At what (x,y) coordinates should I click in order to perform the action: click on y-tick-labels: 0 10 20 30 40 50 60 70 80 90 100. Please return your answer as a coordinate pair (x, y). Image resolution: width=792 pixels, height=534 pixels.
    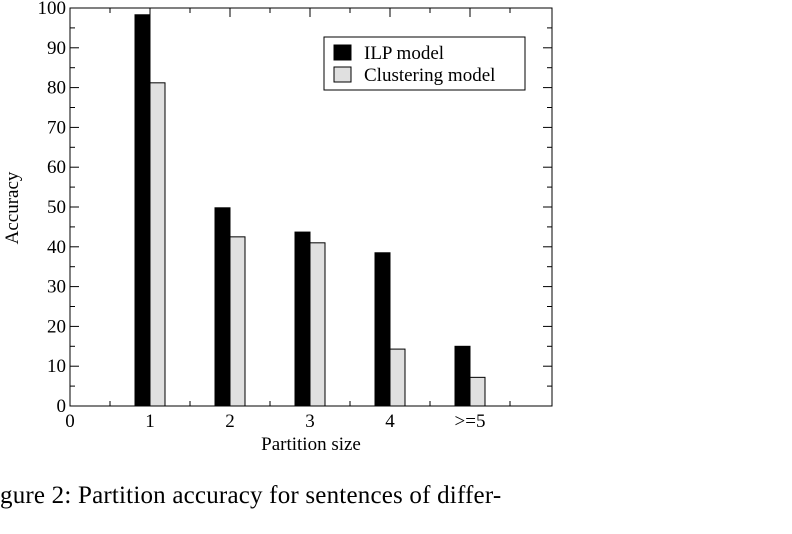
    Looking at the image, I should click on (52, 208).